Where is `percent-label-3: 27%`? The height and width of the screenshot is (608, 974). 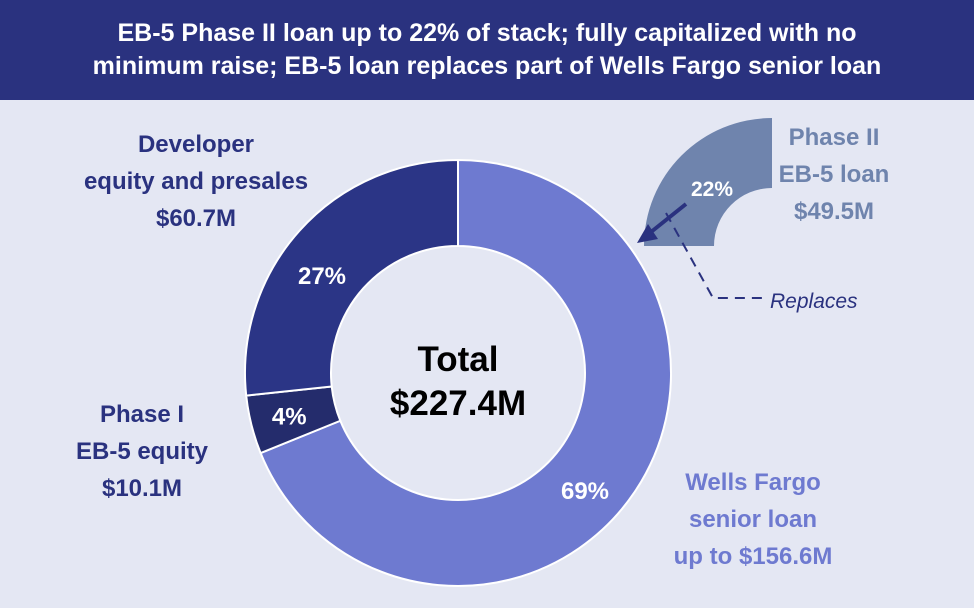 percent-label-3: 27% is located at coordinates (322, 276).